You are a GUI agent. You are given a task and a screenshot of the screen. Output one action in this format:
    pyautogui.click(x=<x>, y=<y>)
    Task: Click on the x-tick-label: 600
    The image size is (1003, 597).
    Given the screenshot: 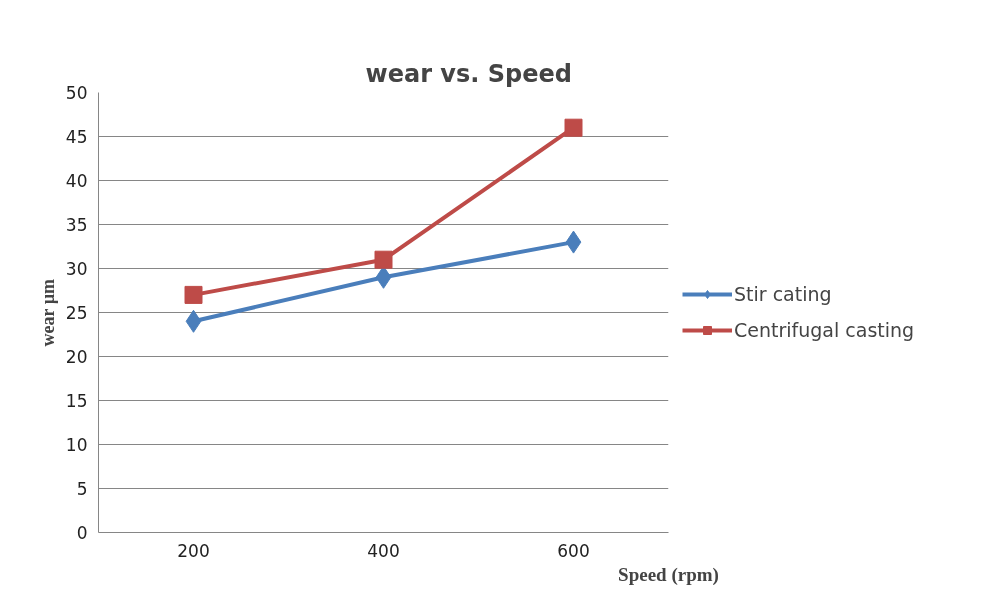 What is the action you would take?
    pyautogui.click(x=573, y=550)
    